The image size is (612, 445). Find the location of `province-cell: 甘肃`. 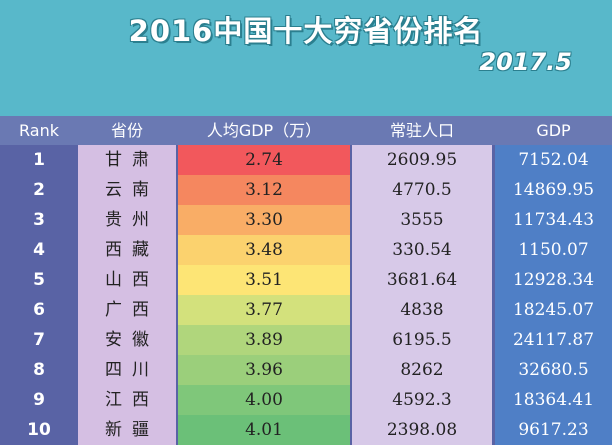

province-cell: 甘肃 is located at coordinates (132, 160).